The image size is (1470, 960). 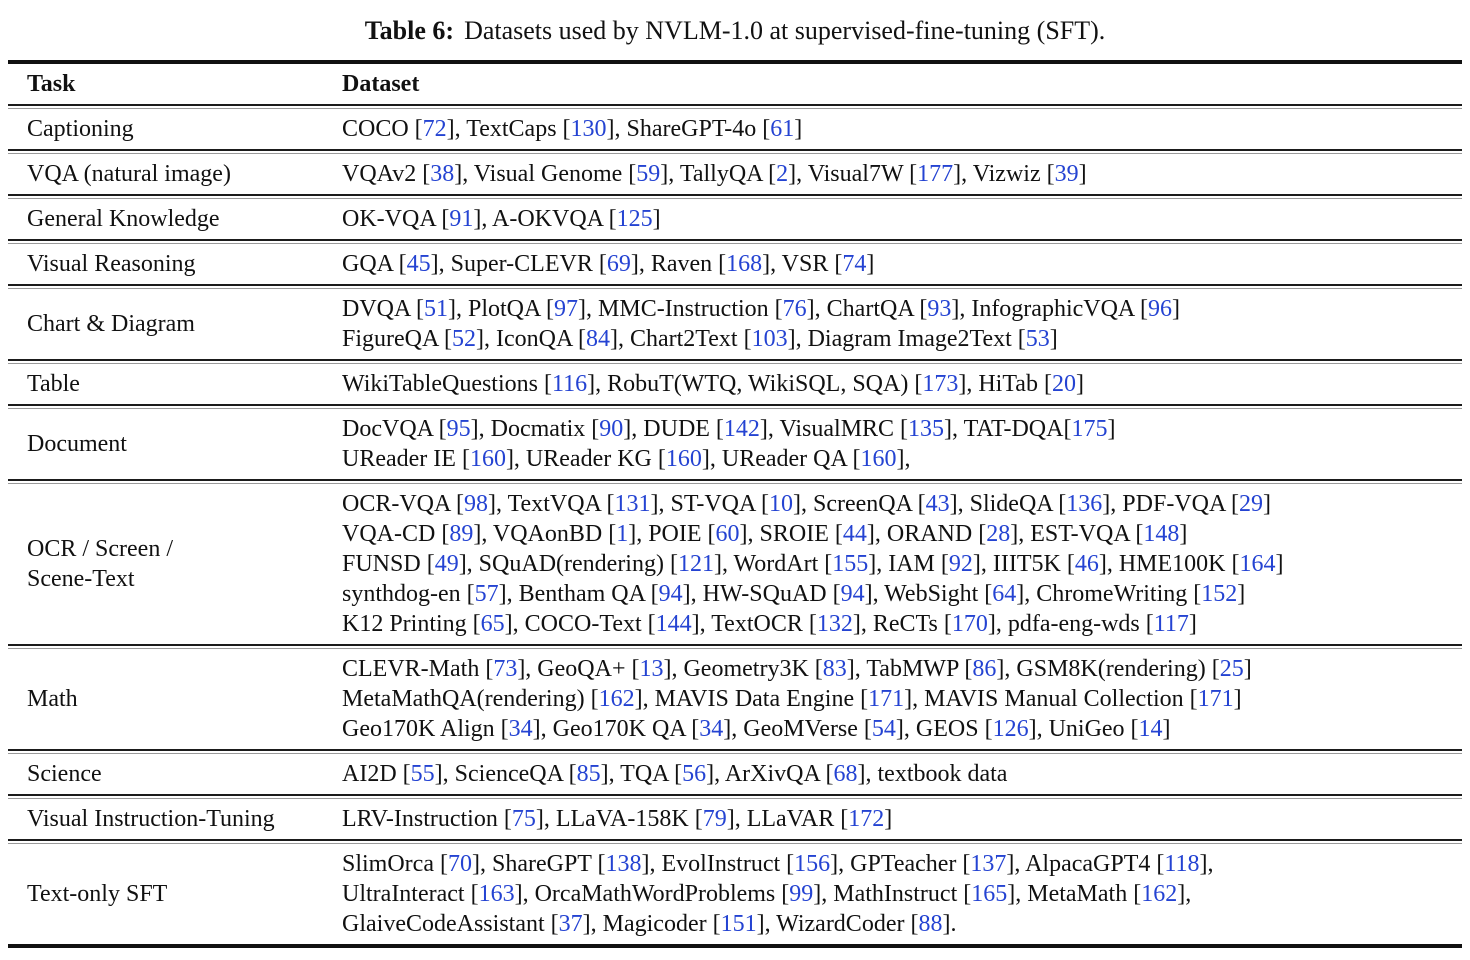 What do you see at coordinates (744, 264) in the screenshot?
I see `citation-link: 168` at bounding box center [744, 264].